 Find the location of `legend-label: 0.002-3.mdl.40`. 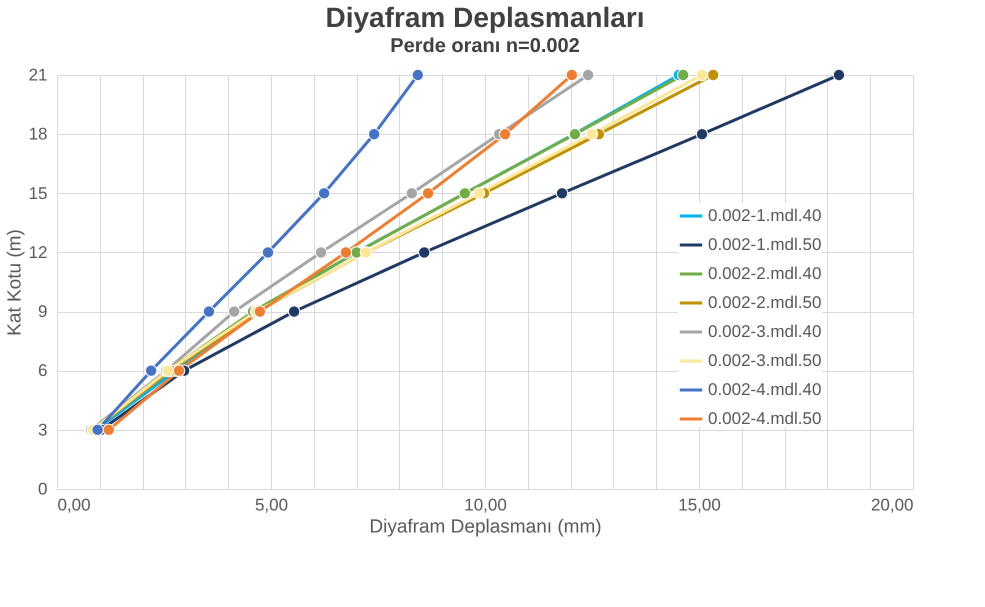

legend-label: 0.002-3.mdl.40 is located at coordinates (765, 331).